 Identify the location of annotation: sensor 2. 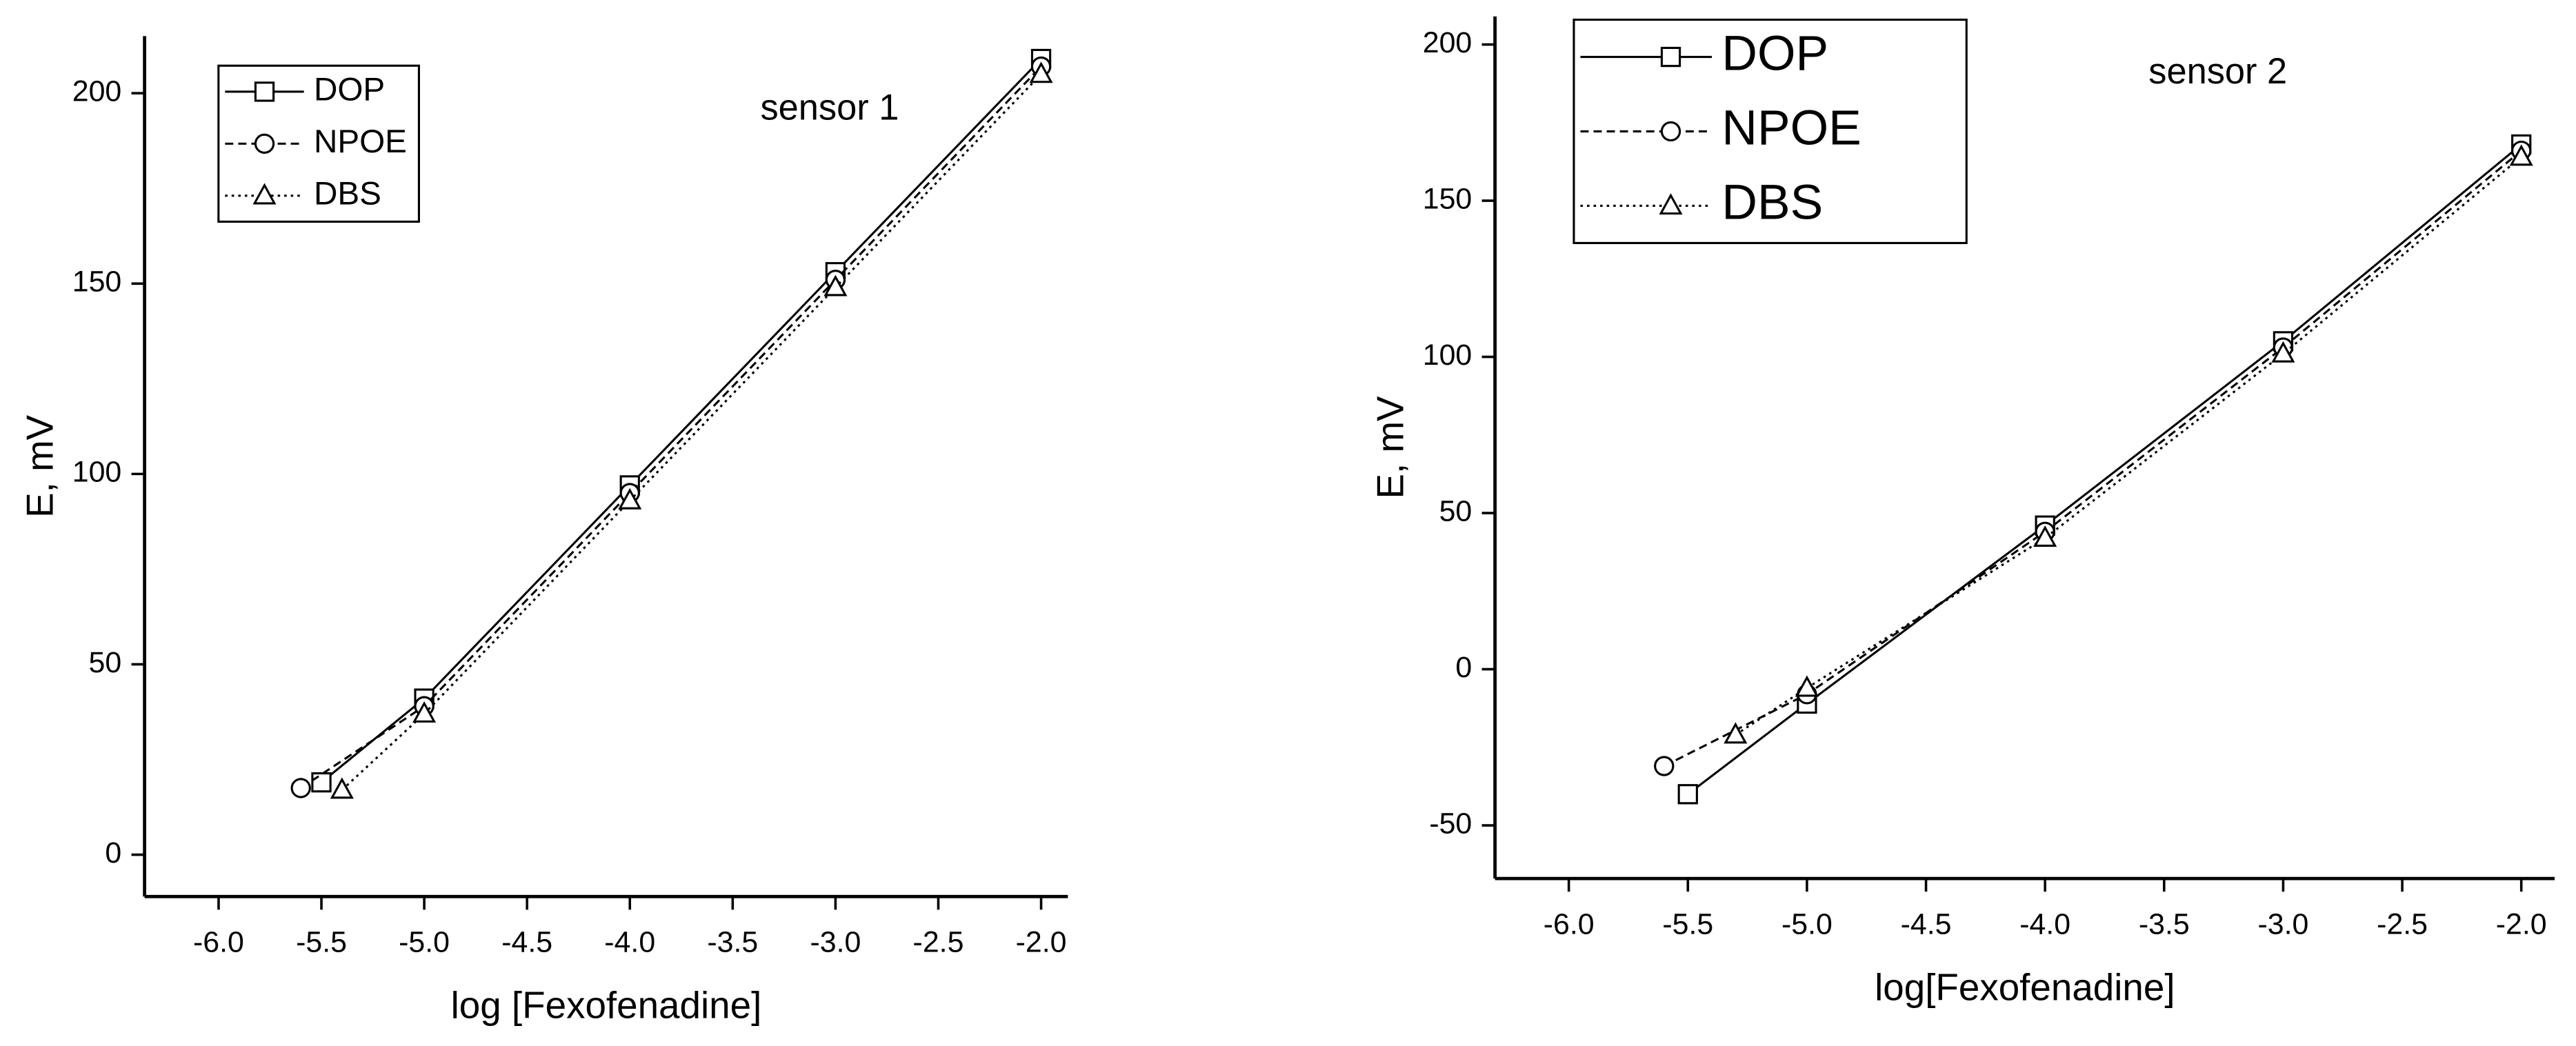
(2217, 72).